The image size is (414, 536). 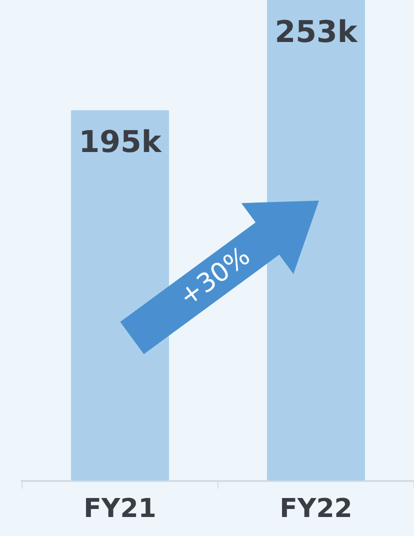 What do you see at coordinates (120, 509) in the screenshot?
I see `x-tick-label: FY21` at bounding box center [120, 509].